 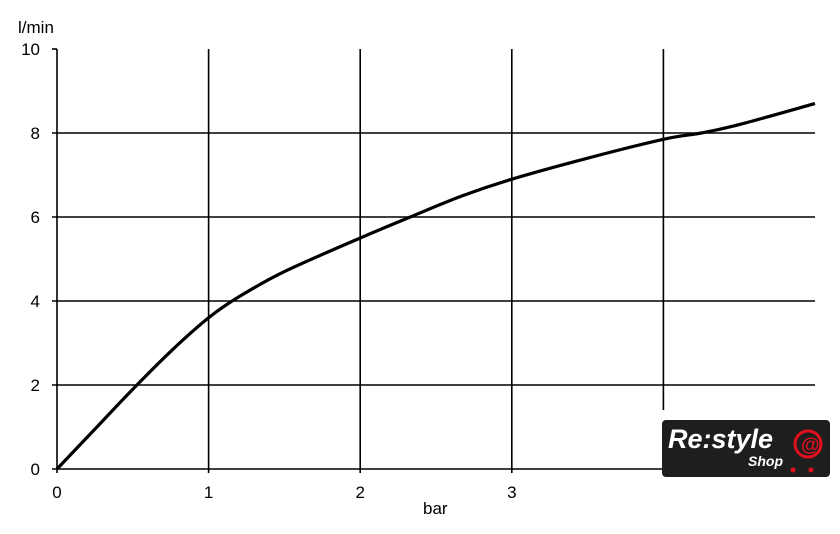 What do you see at coordinates (30, 49) in the screenshot?
I see `y-tick-label: 10` at bounding box center [30, 49].